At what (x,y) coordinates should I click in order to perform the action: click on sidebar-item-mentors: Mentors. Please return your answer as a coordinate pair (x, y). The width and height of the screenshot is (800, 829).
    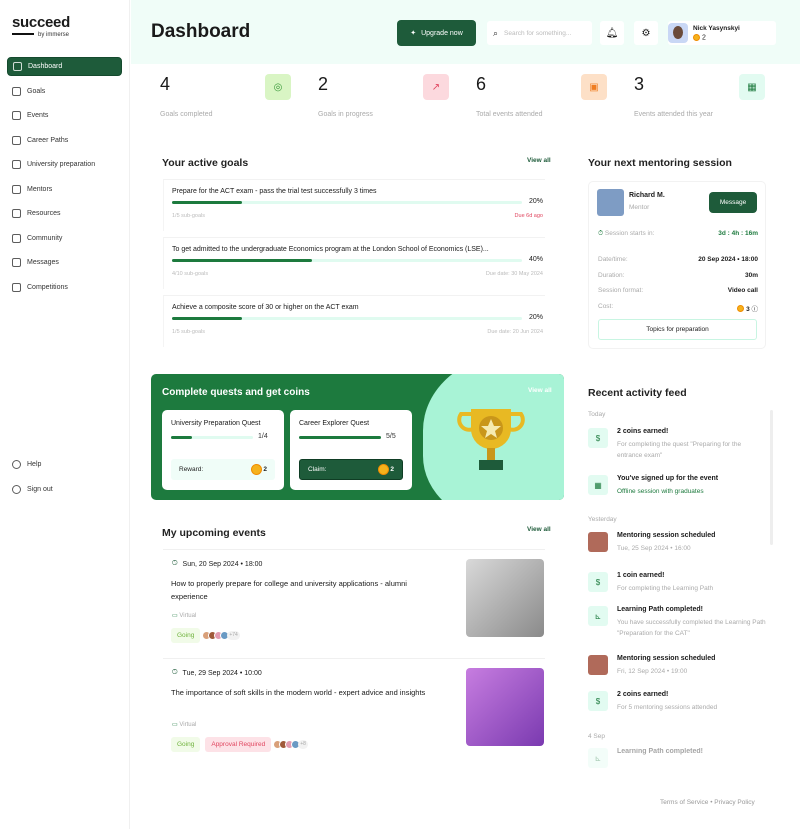
    Looking at the image, I should click on (64, 189).